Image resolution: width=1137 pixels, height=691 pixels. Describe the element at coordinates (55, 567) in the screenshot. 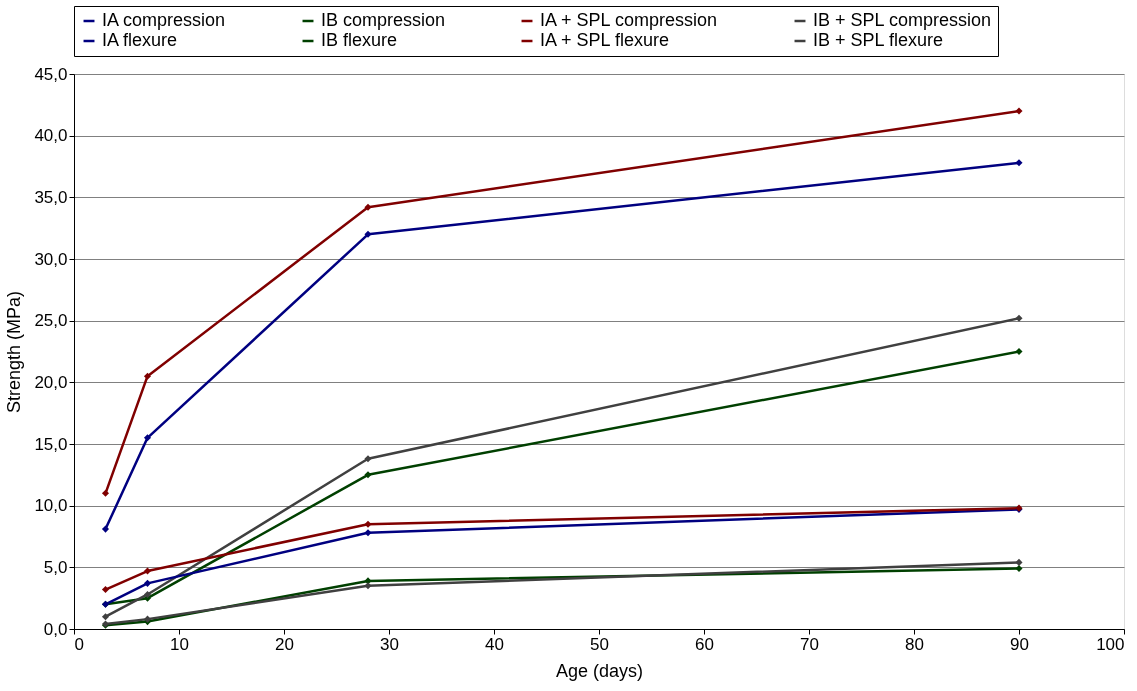

I see `y-tick-label: 5,0` at that location.